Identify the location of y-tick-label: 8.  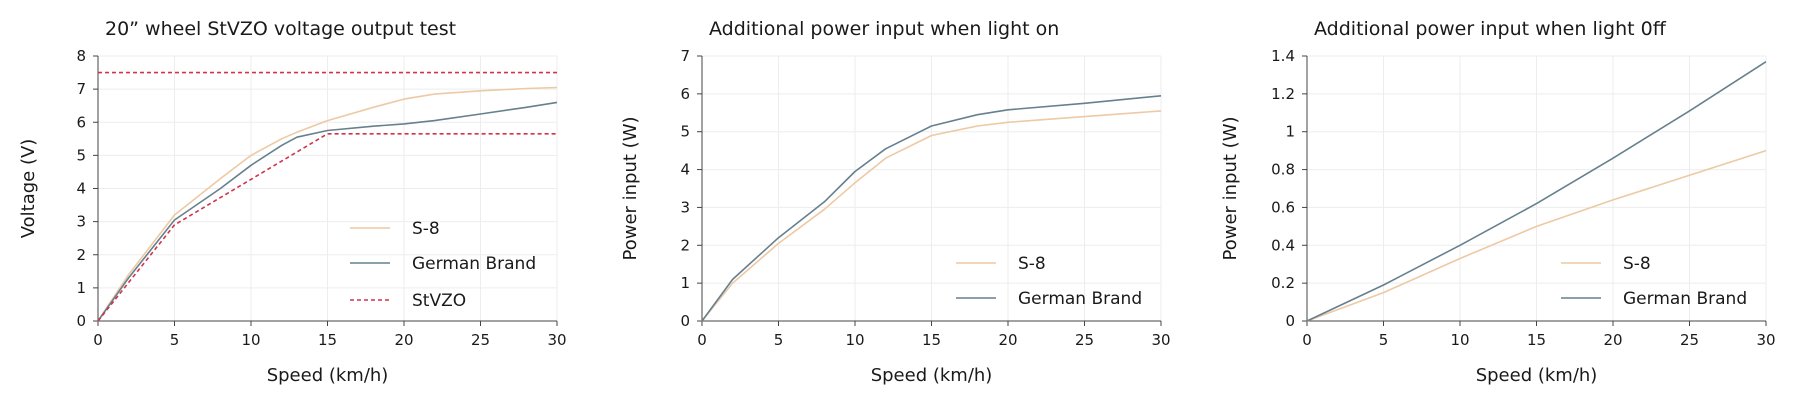
(81, 56).